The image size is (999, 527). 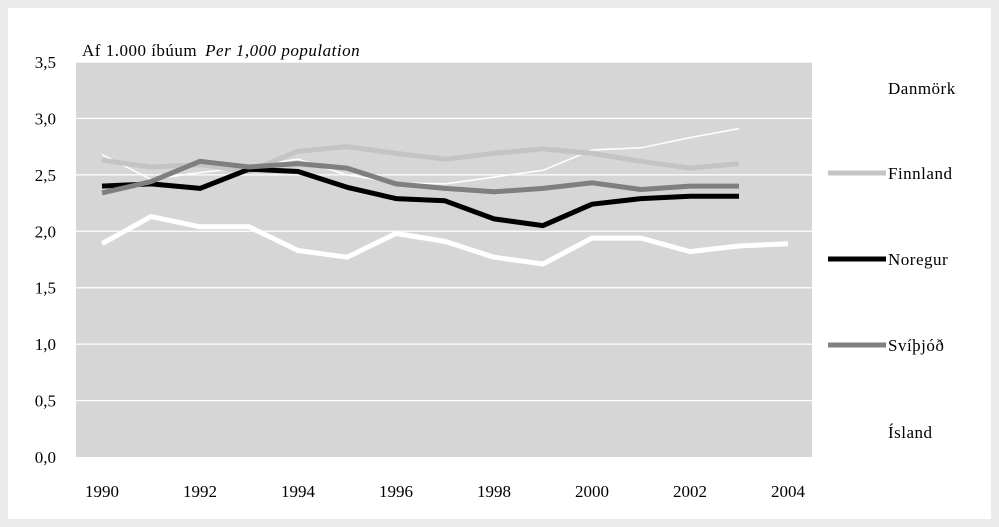 I want to click on y-tick-label: 3,5, so click(x=45, y=62).